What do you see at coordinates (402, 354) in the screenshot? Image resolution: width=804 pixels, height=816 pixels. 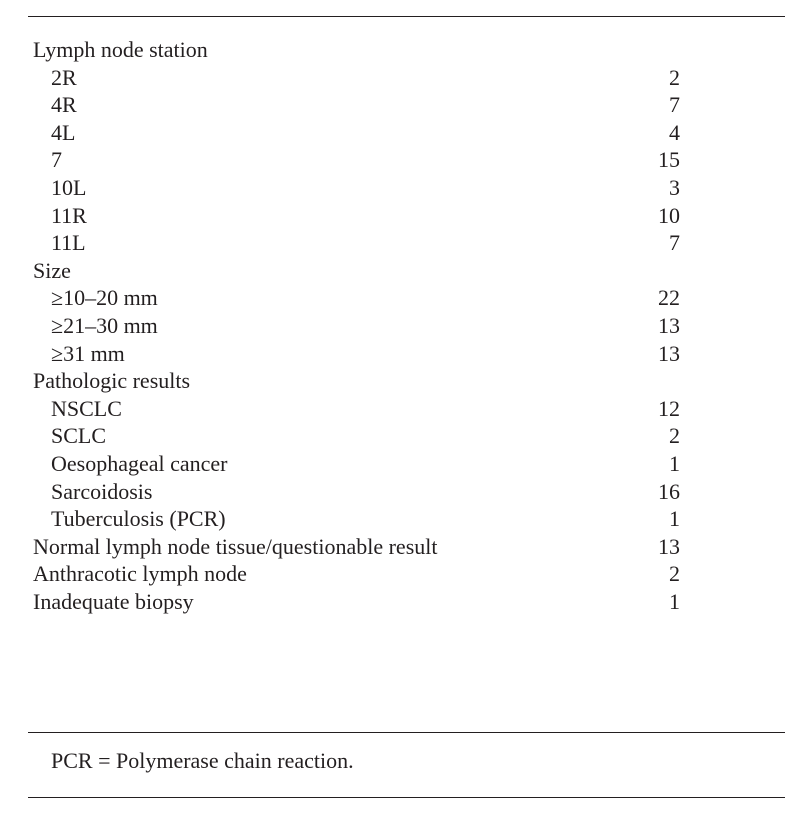 I see `table-row: ≥31 mm 13` at bounding box center [402, 354].